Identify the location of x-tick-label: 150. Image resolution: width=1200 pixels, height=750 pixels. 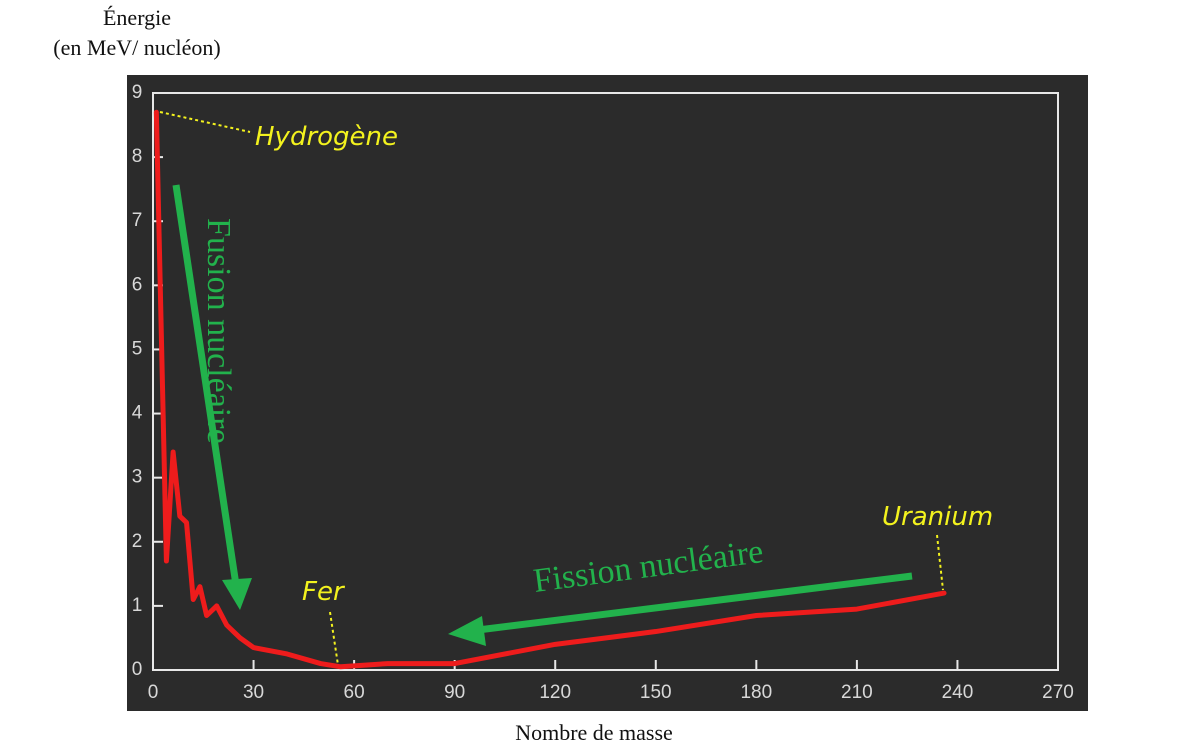
(656, 692).